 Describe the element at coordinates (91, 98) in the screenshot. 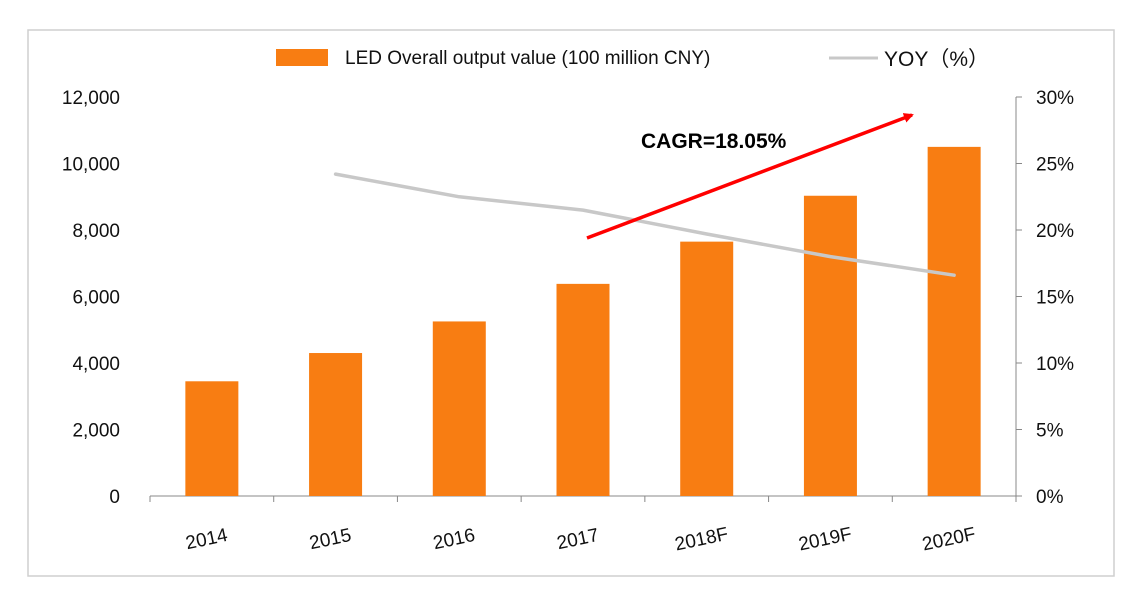

I see `y-tick-left: 12,000` at that location.